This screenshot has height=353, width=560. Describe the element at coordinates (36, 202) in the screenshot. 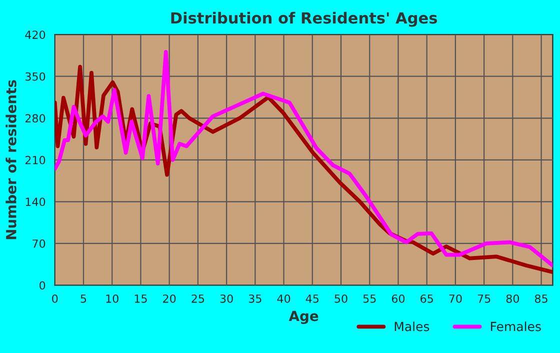

I see `y-tick-label: 140` at that location.